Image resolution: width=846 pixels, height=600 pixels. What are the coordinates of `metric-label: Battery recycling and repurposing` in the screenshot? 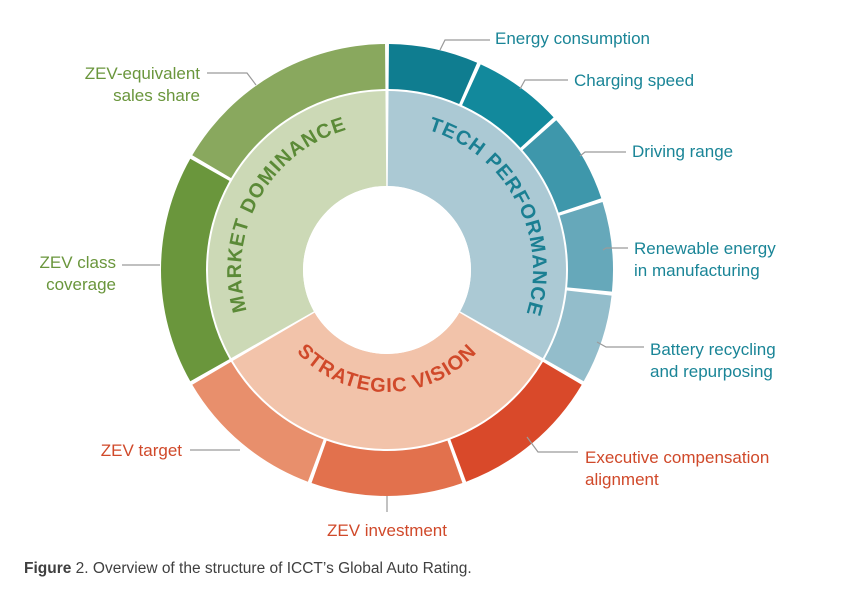 It's located at (713, 360).